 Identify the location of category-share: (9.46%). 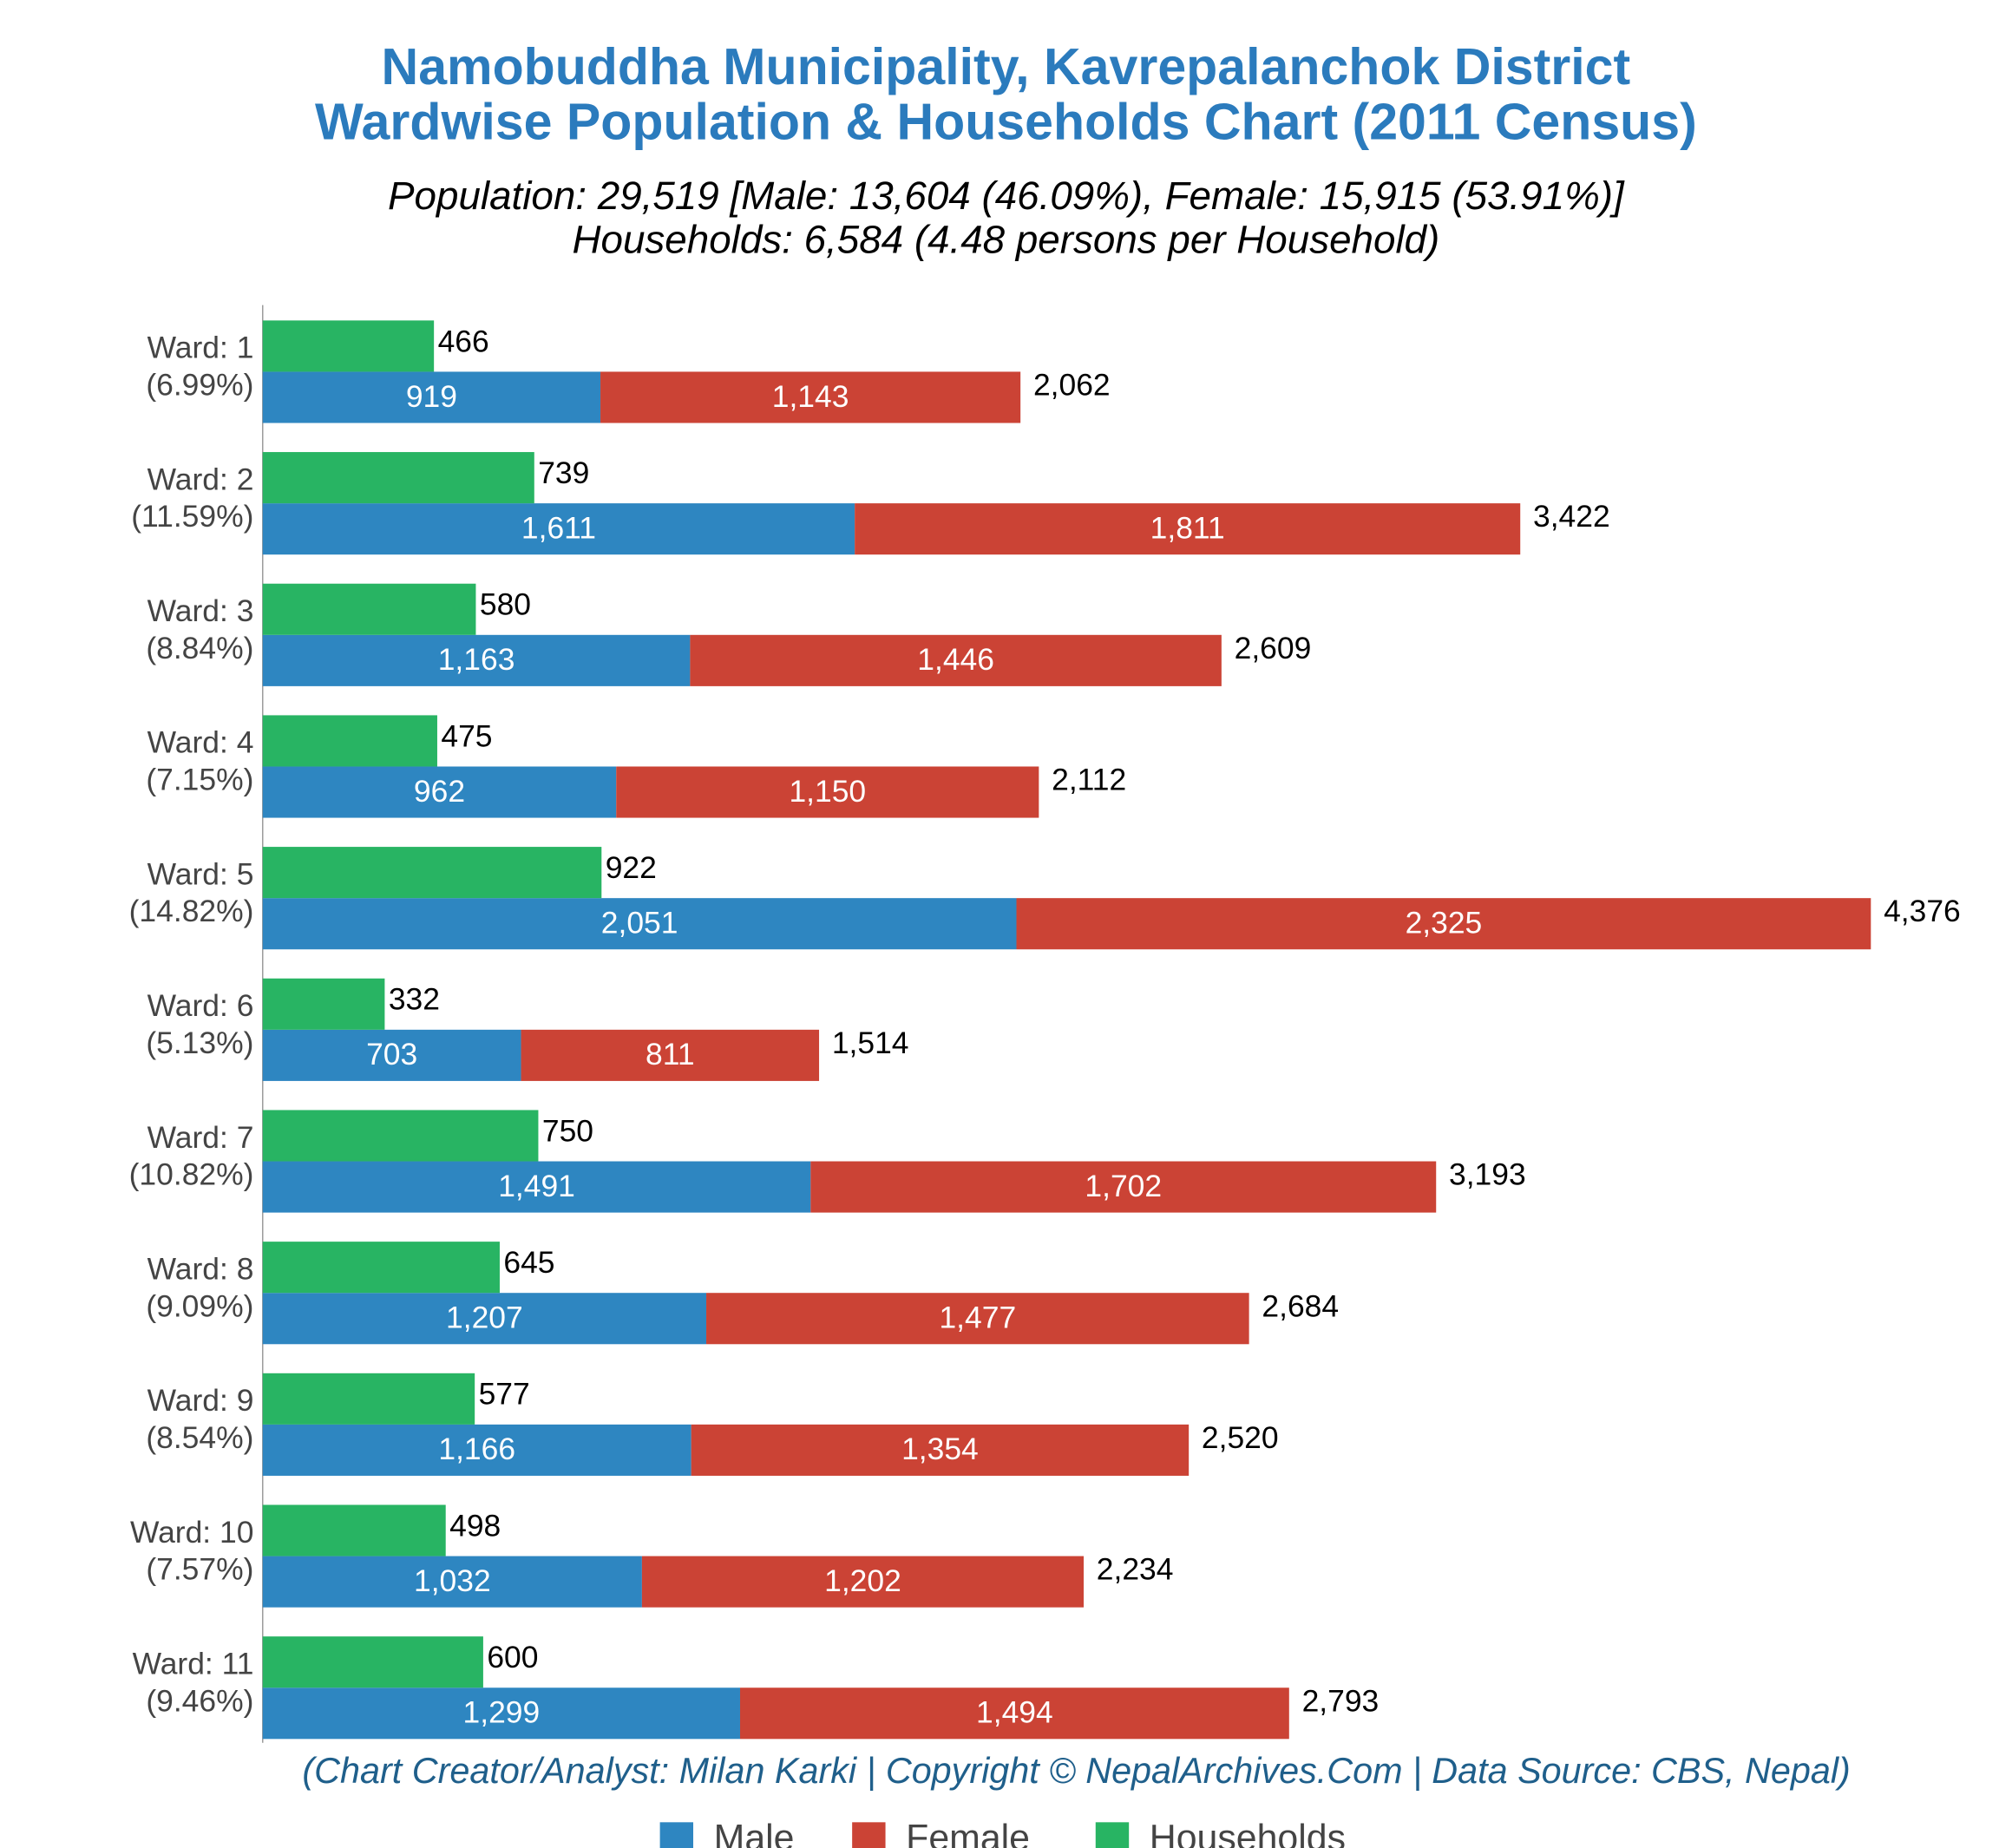
(199, 1700).